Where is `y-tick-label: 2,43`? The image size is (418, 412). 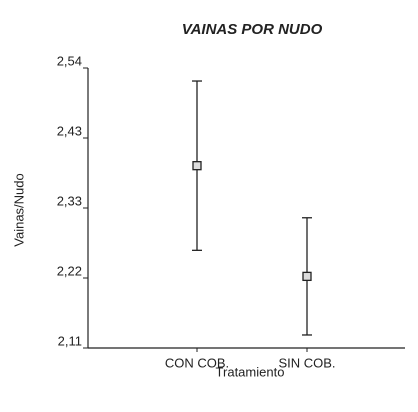
y-tick-label: 2,43 is located at coordinates (69, 130).